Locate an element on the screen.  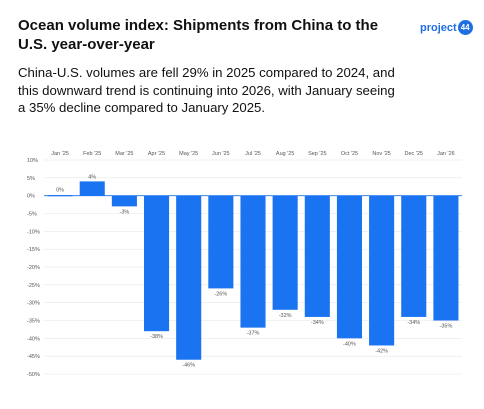
category-label: Jan '26 is located at coordinates (446, 154).